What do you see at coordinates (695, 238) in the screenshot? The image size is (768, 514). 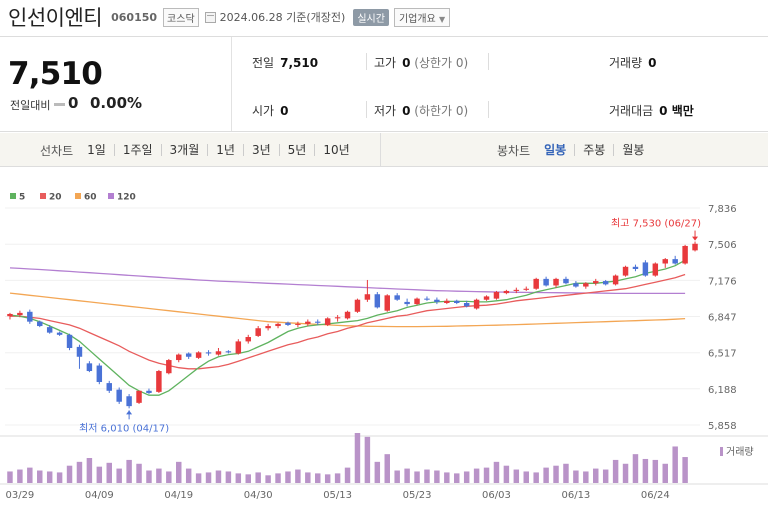 I see `high-arrow-head-icon` at bounding box center [695, 238].